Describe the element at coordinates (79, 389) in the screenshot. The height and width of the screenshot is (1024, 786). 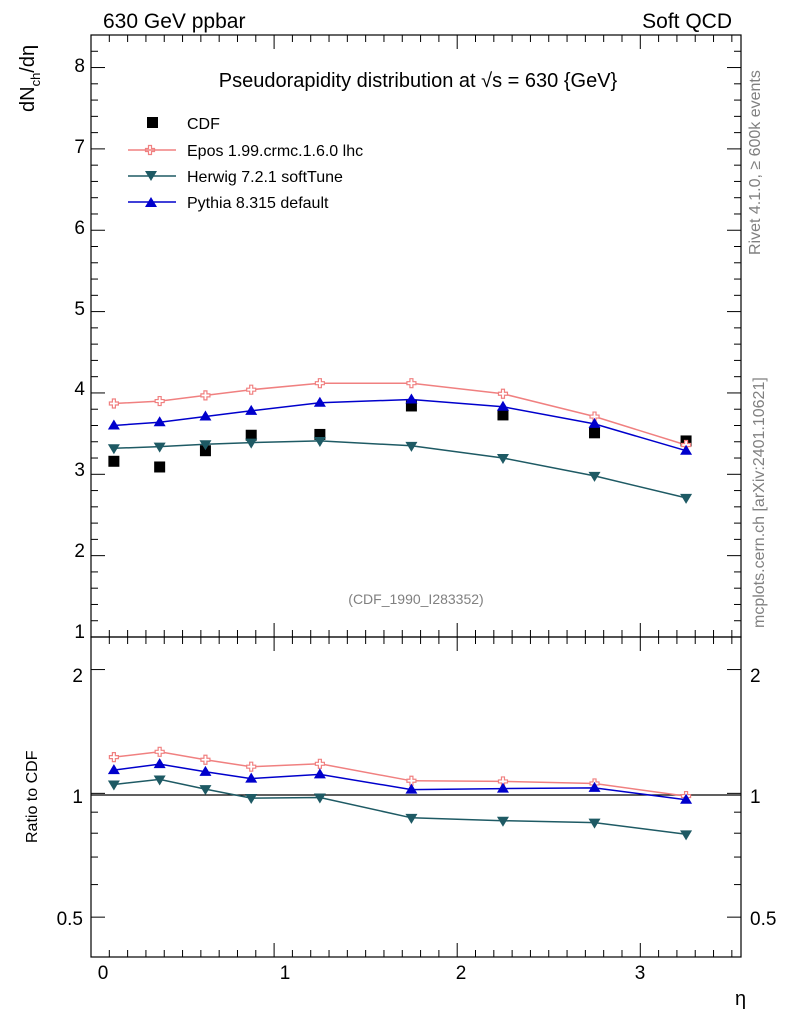
I see `main-y-tick-label: 4` at that location.